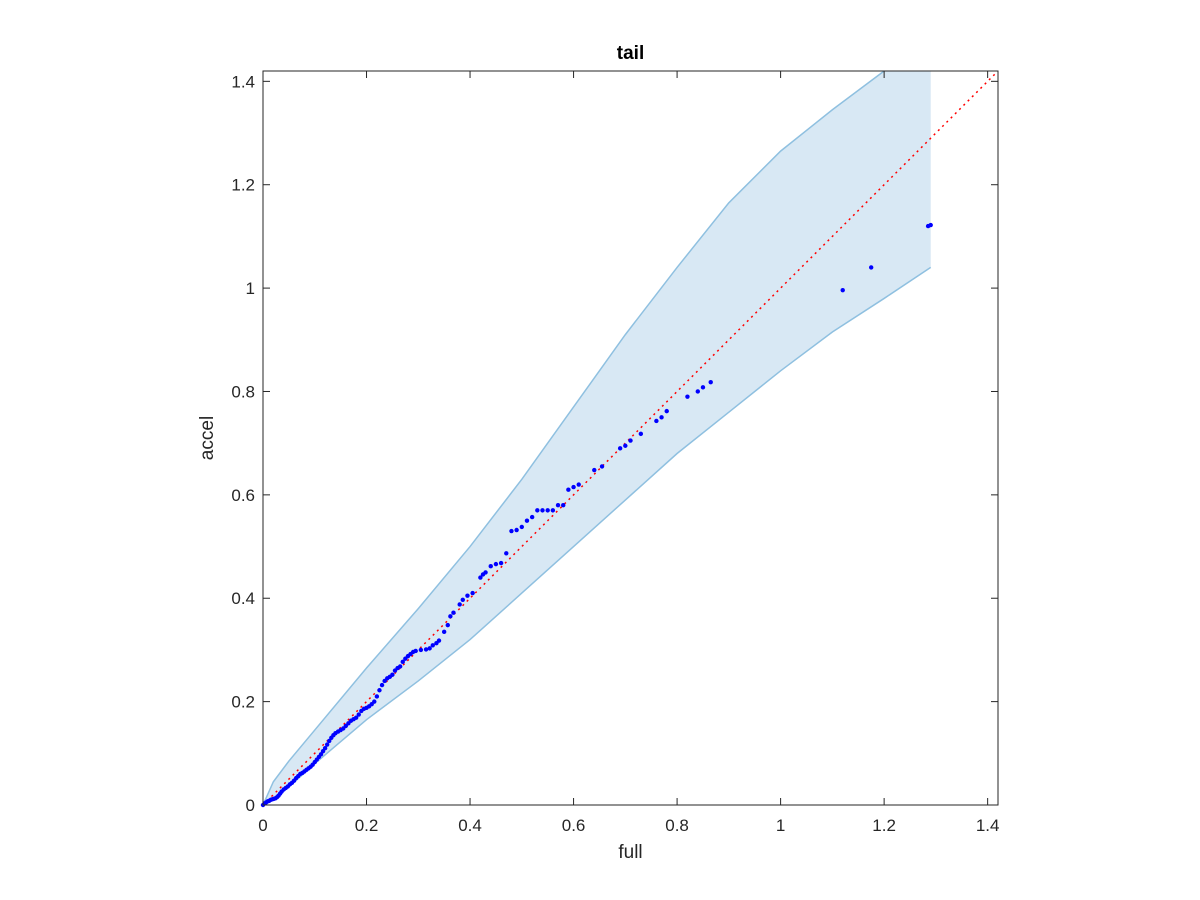  I want to click on y-tick-label: 0.8, so click(243, 391).